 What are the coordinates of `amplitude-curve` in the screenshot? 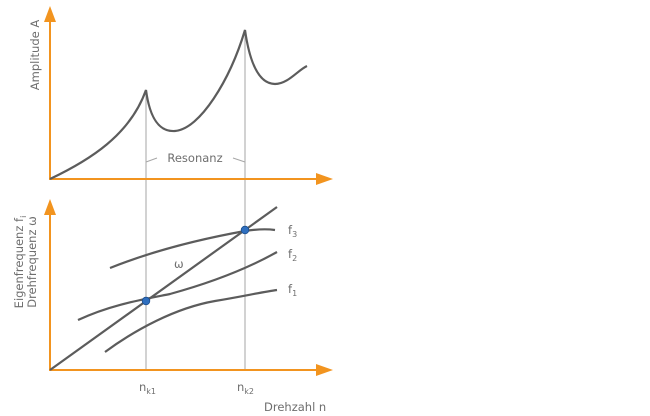 It's located at (178, 104).